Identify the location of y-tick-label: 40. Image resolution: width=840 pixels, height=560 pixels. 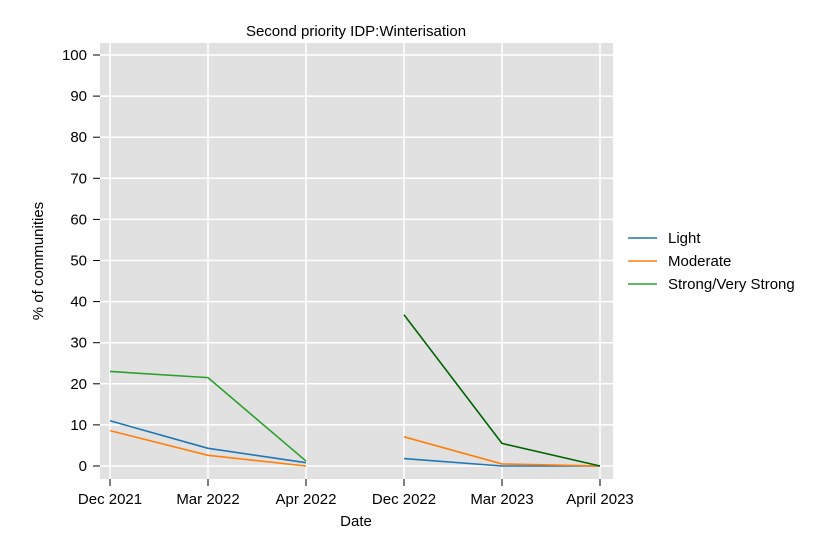
(78, 302).